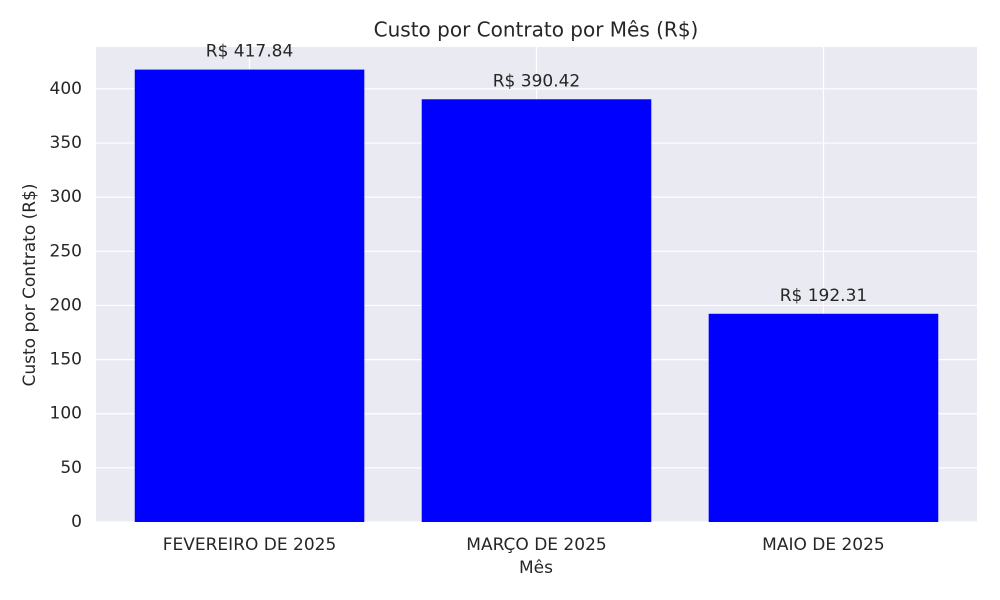 The image size is (1000, 600). Describe the element at coordinates (30, 284) in the screenshot. I see `y-axis-label: Custo por Contrato (R$)` at that location.